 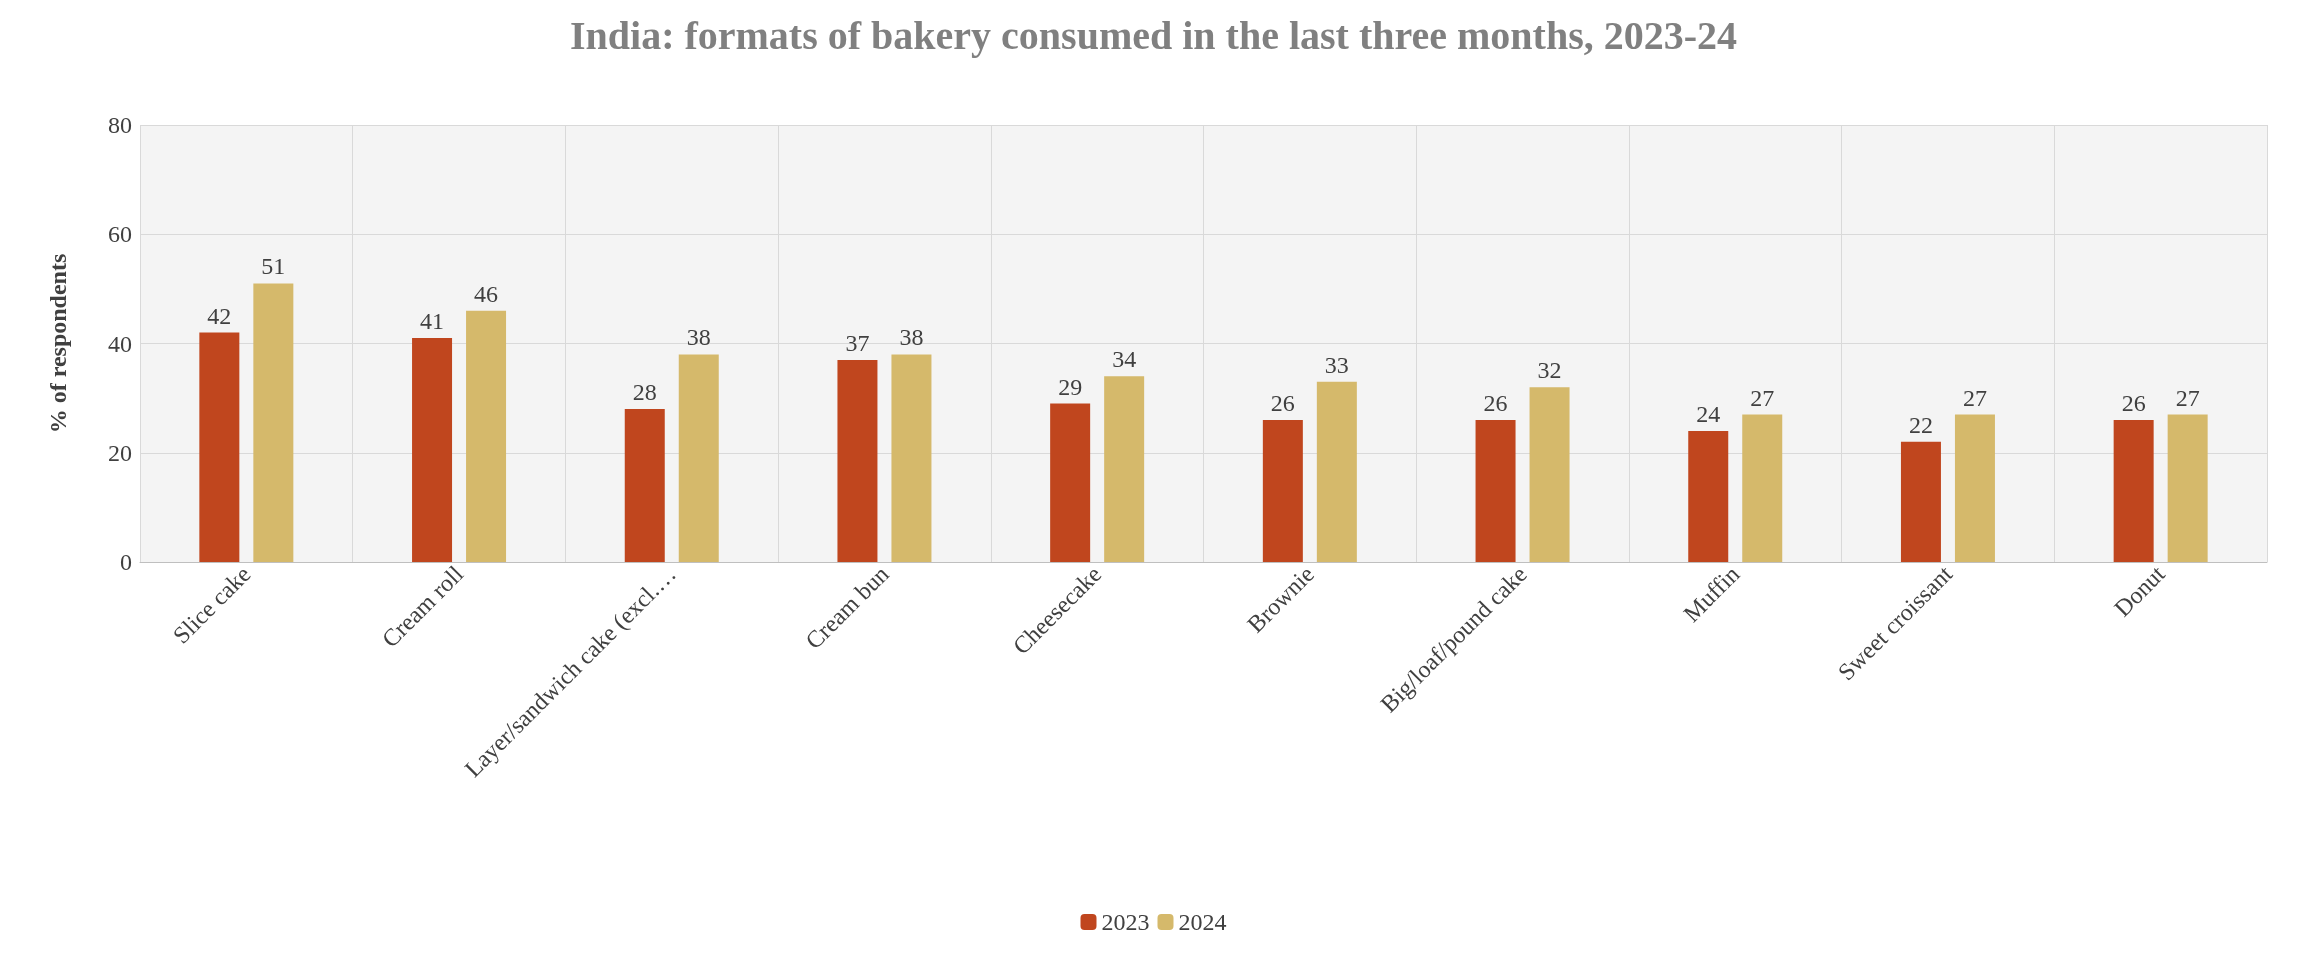 I want to click on data-label: 46, so click(x=486, y=293).